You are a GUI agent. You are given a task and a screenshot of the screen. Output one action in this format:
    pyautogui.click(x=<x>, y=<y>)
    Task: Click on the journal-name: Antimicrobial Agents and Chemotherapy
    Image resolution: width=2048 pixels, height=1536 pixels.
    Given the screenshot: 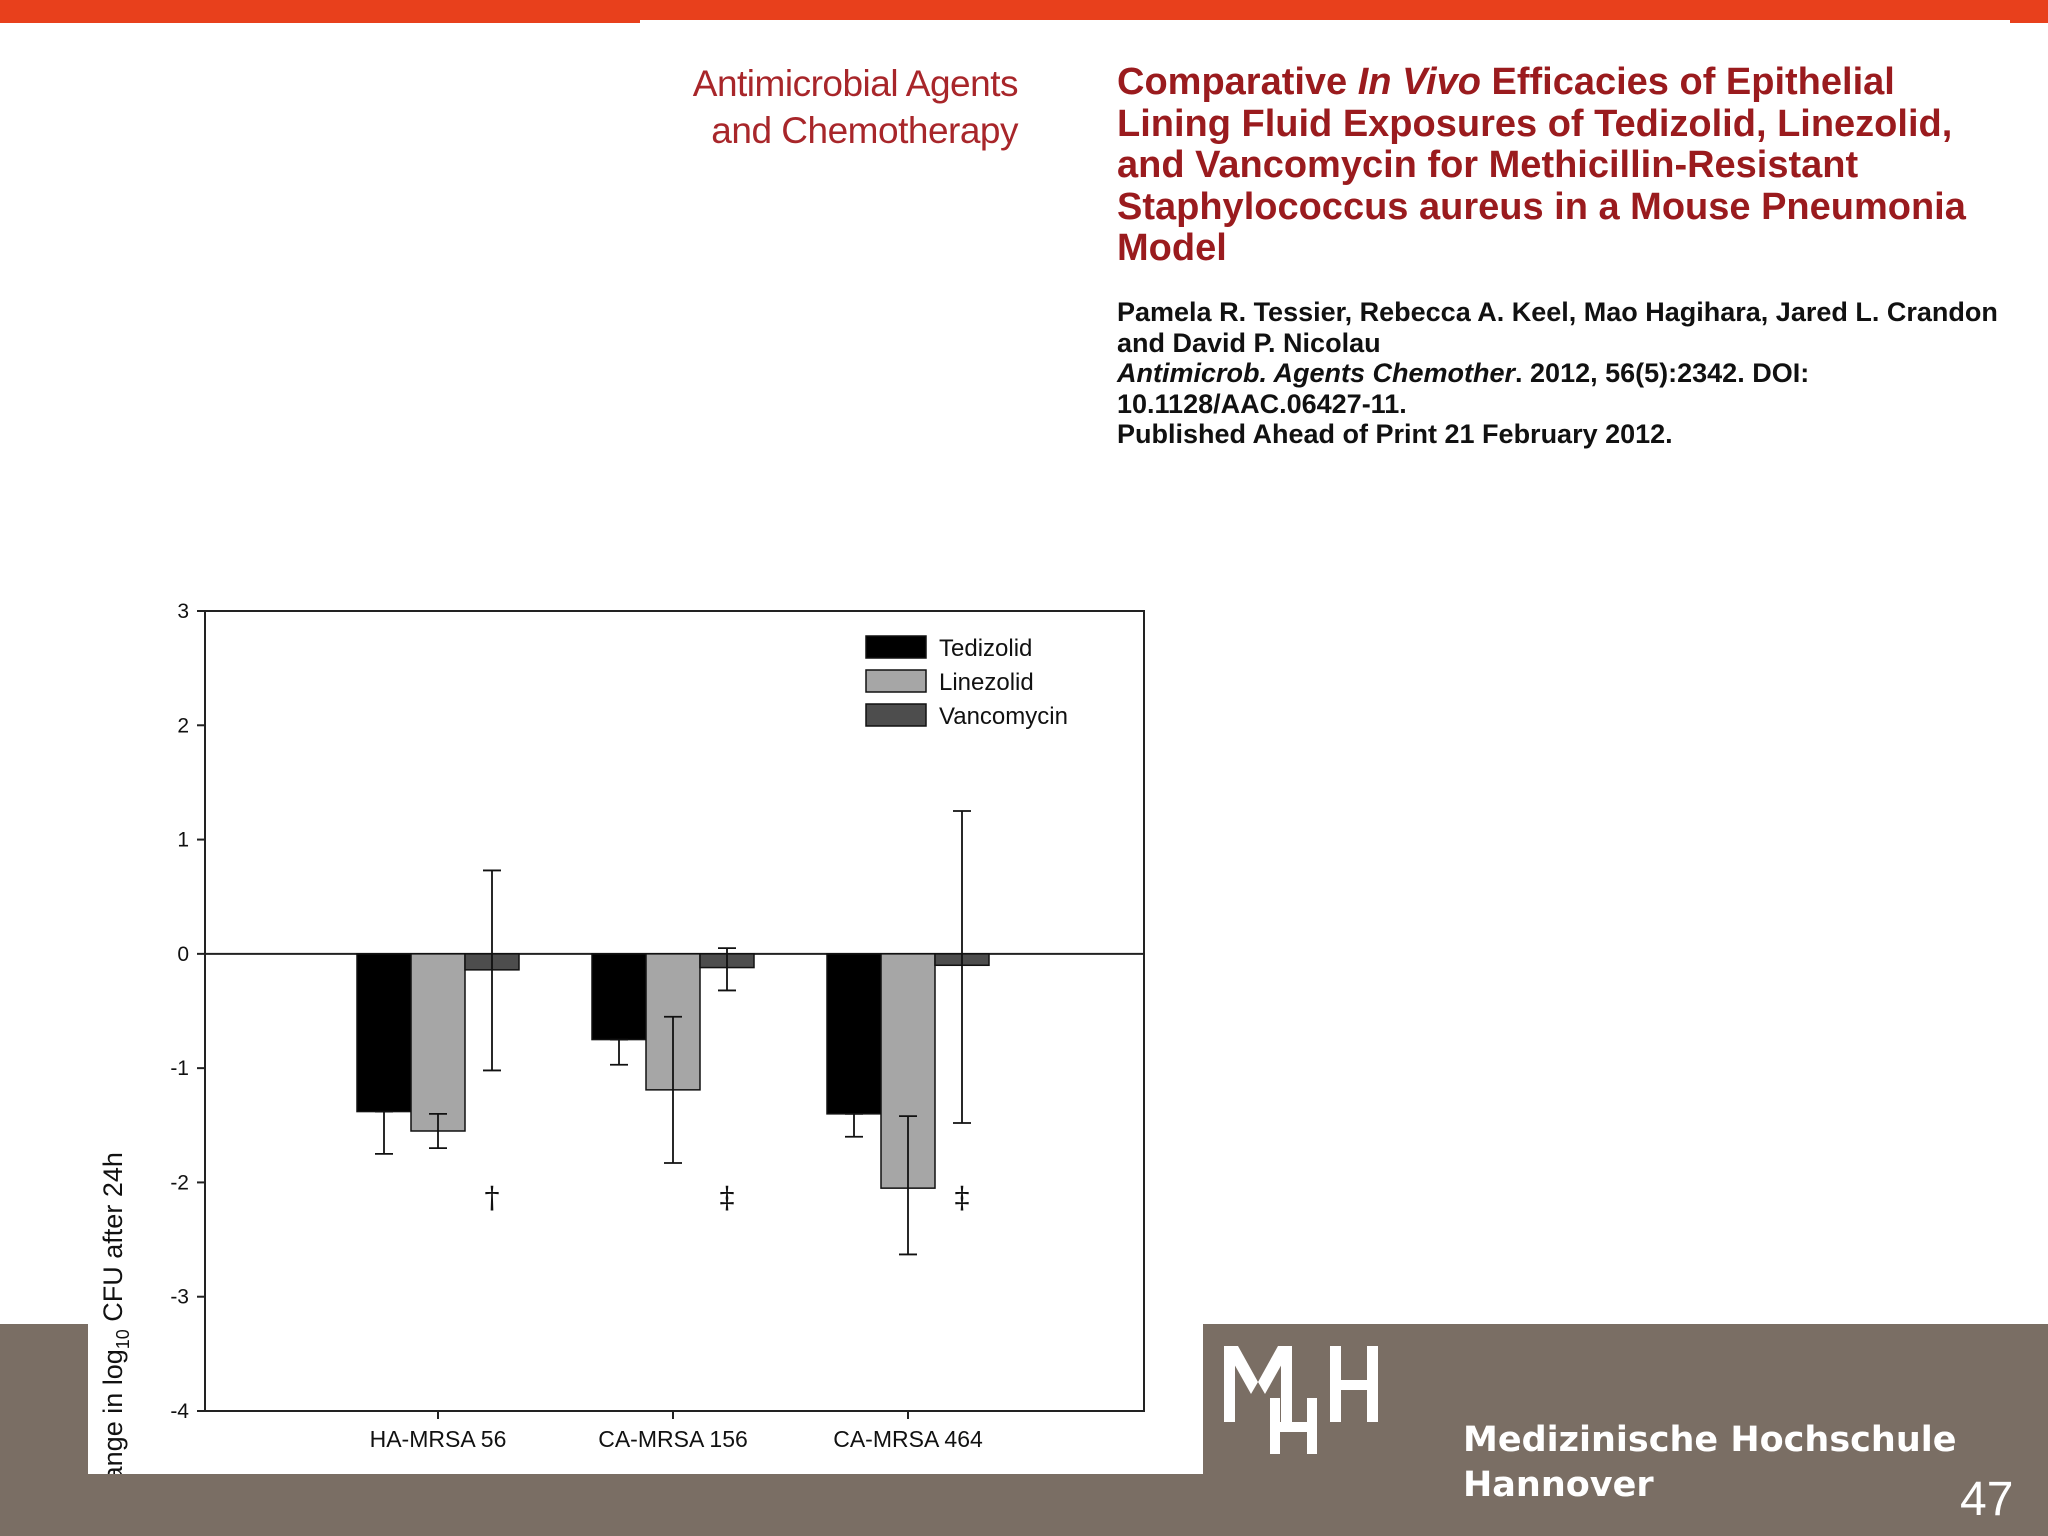 What is the action you would take?
    pyautogui.click(x=789, y=107)
    